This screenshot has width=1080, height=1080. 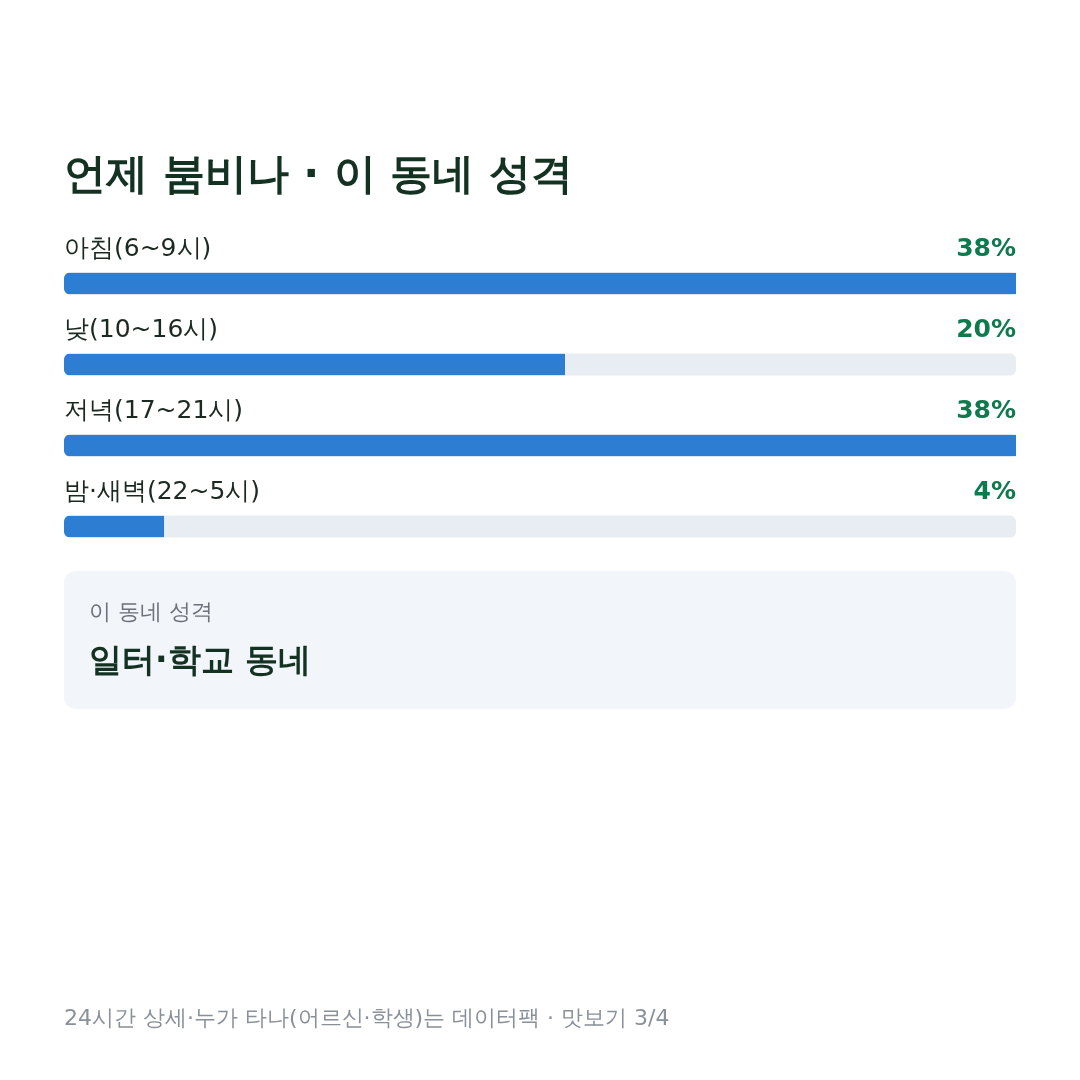 I want to click on y-tick-label: 아침(6~9시), so click(x=138, y=247).